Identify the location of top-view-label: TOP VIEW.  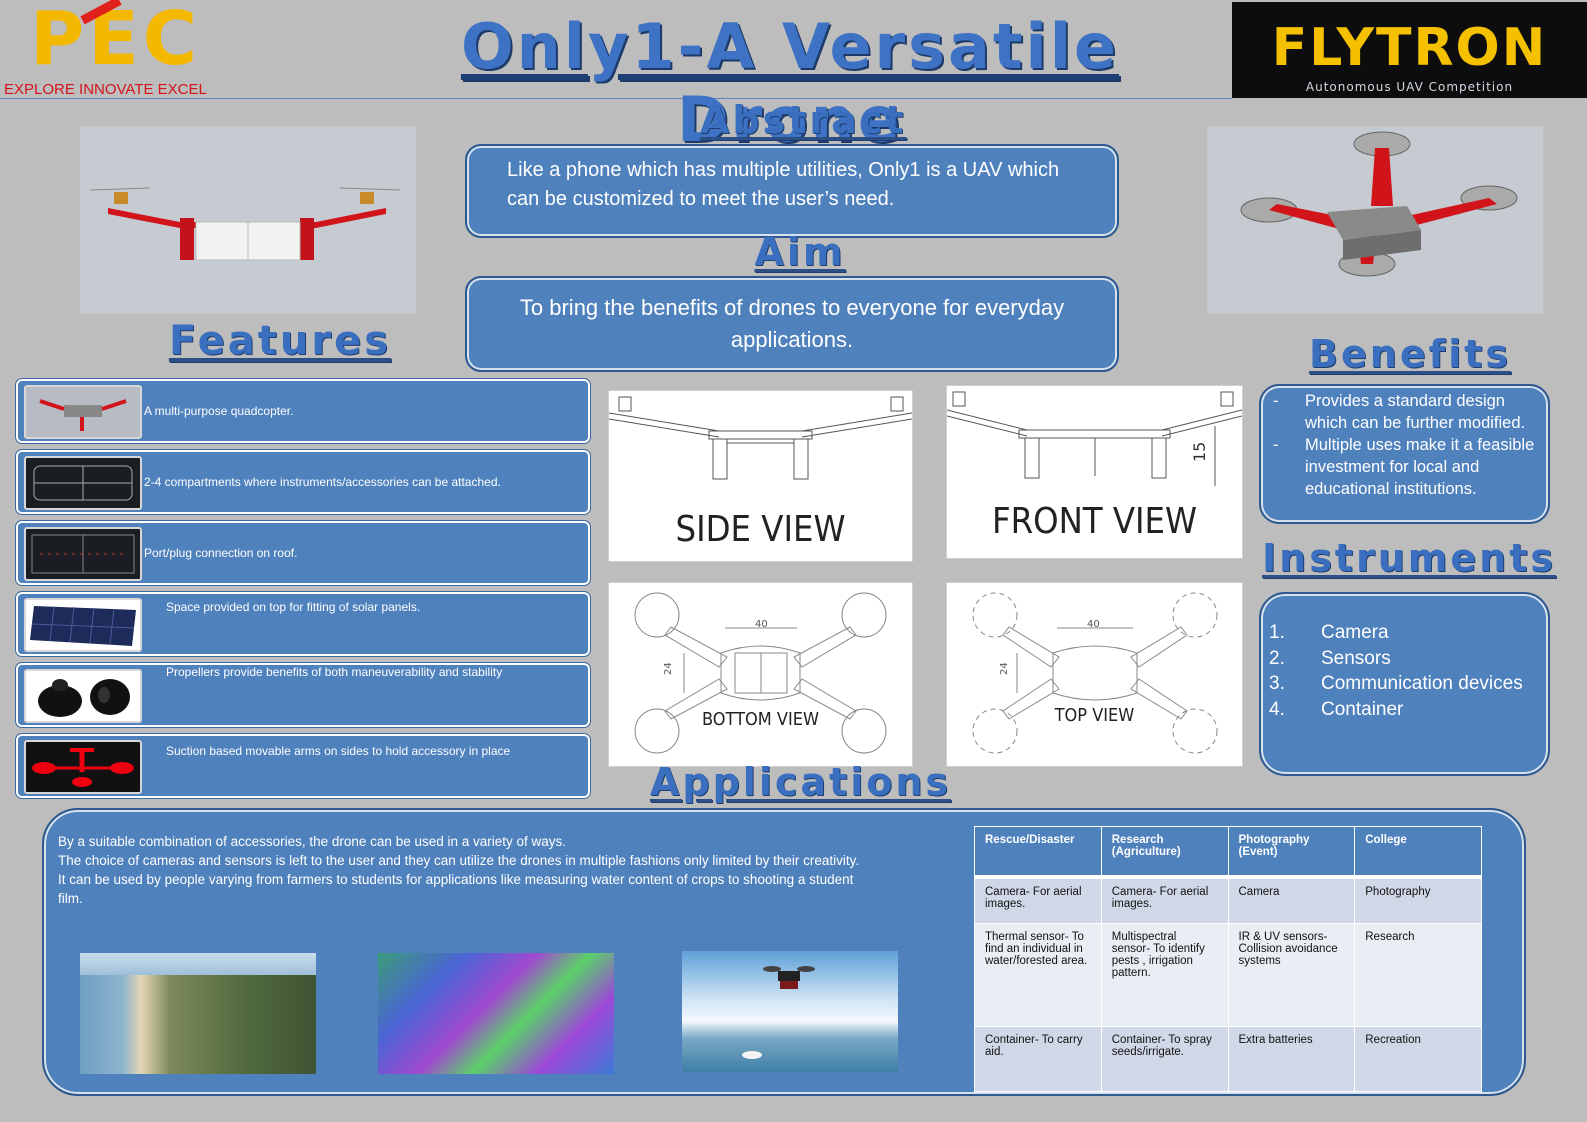
(1094, 715).